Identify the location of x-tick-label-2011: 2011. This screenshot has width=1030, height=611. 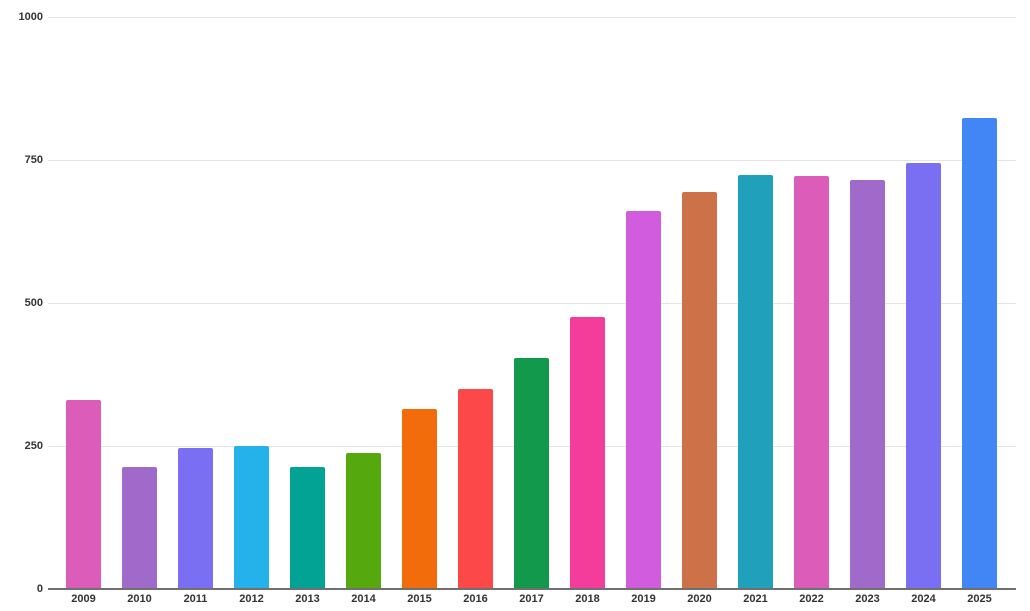
(195, 599).